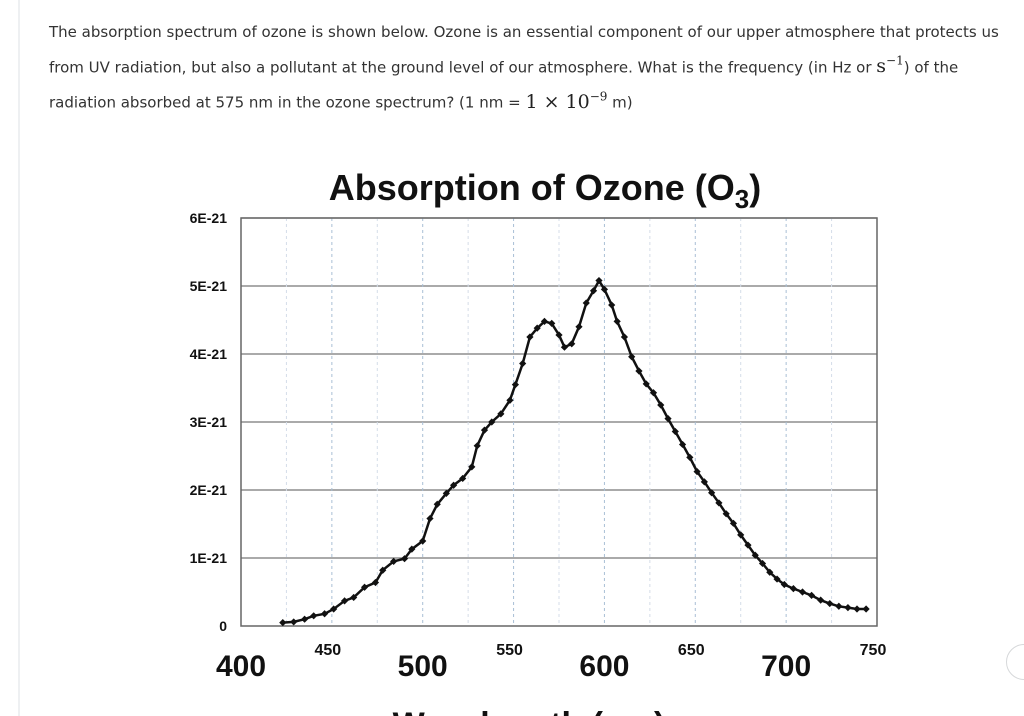 The image size is (1024, 716). What do you see at coordinates (423, 666) in the screenshot?
I see `x-major-tick-label: 500` at bounding box center [423, 666].